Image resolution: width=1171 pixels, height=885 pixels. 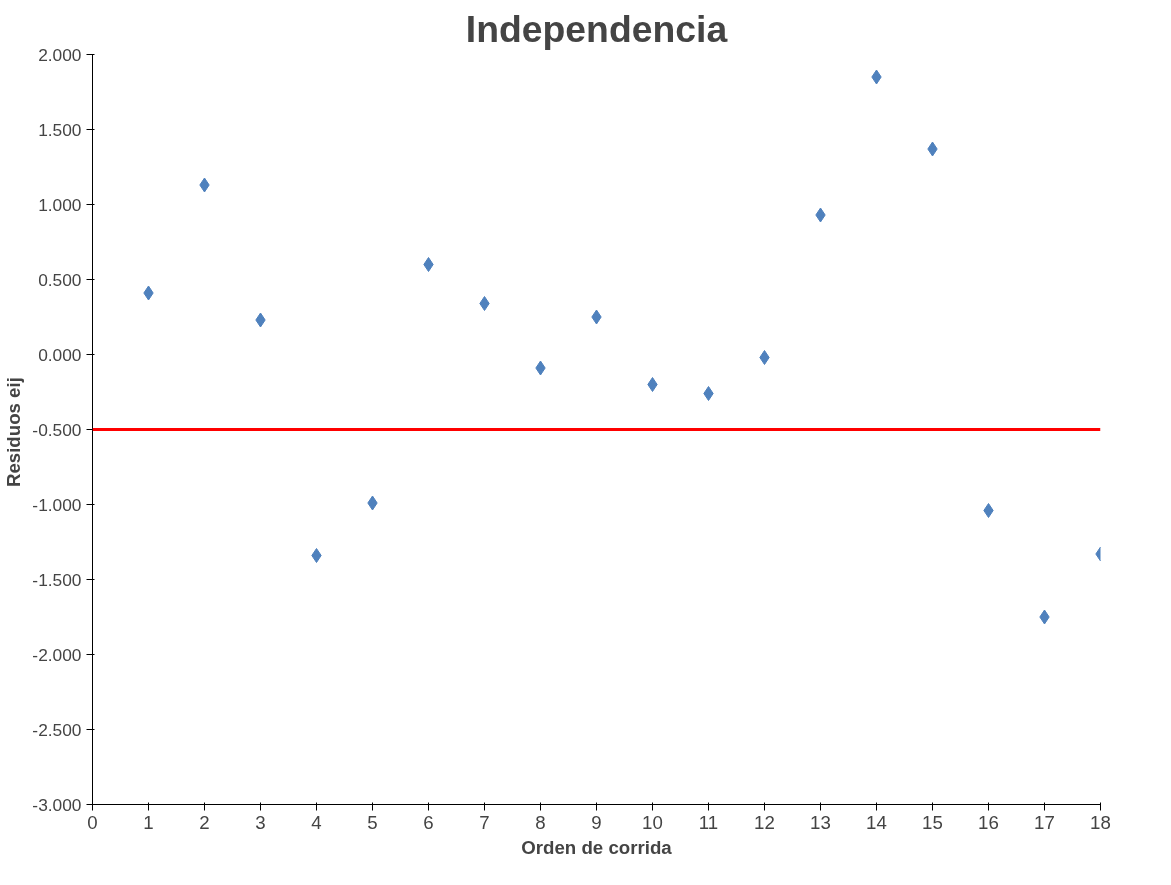 What do you see at coordinates (57, 579) in the screenshot?
I see `y-tick-label: -1.500` at bounding box center [57, 579].